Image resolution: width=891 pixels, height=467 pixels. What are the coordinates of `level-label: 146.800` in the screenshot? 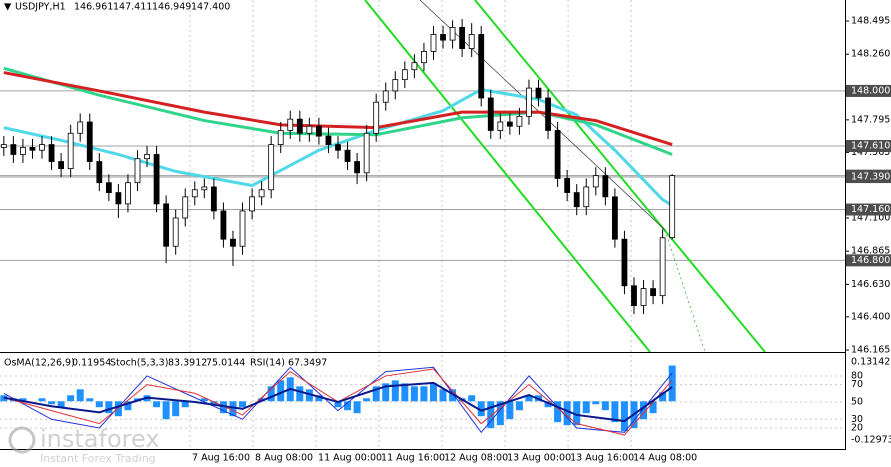 It's located at (870, 260).